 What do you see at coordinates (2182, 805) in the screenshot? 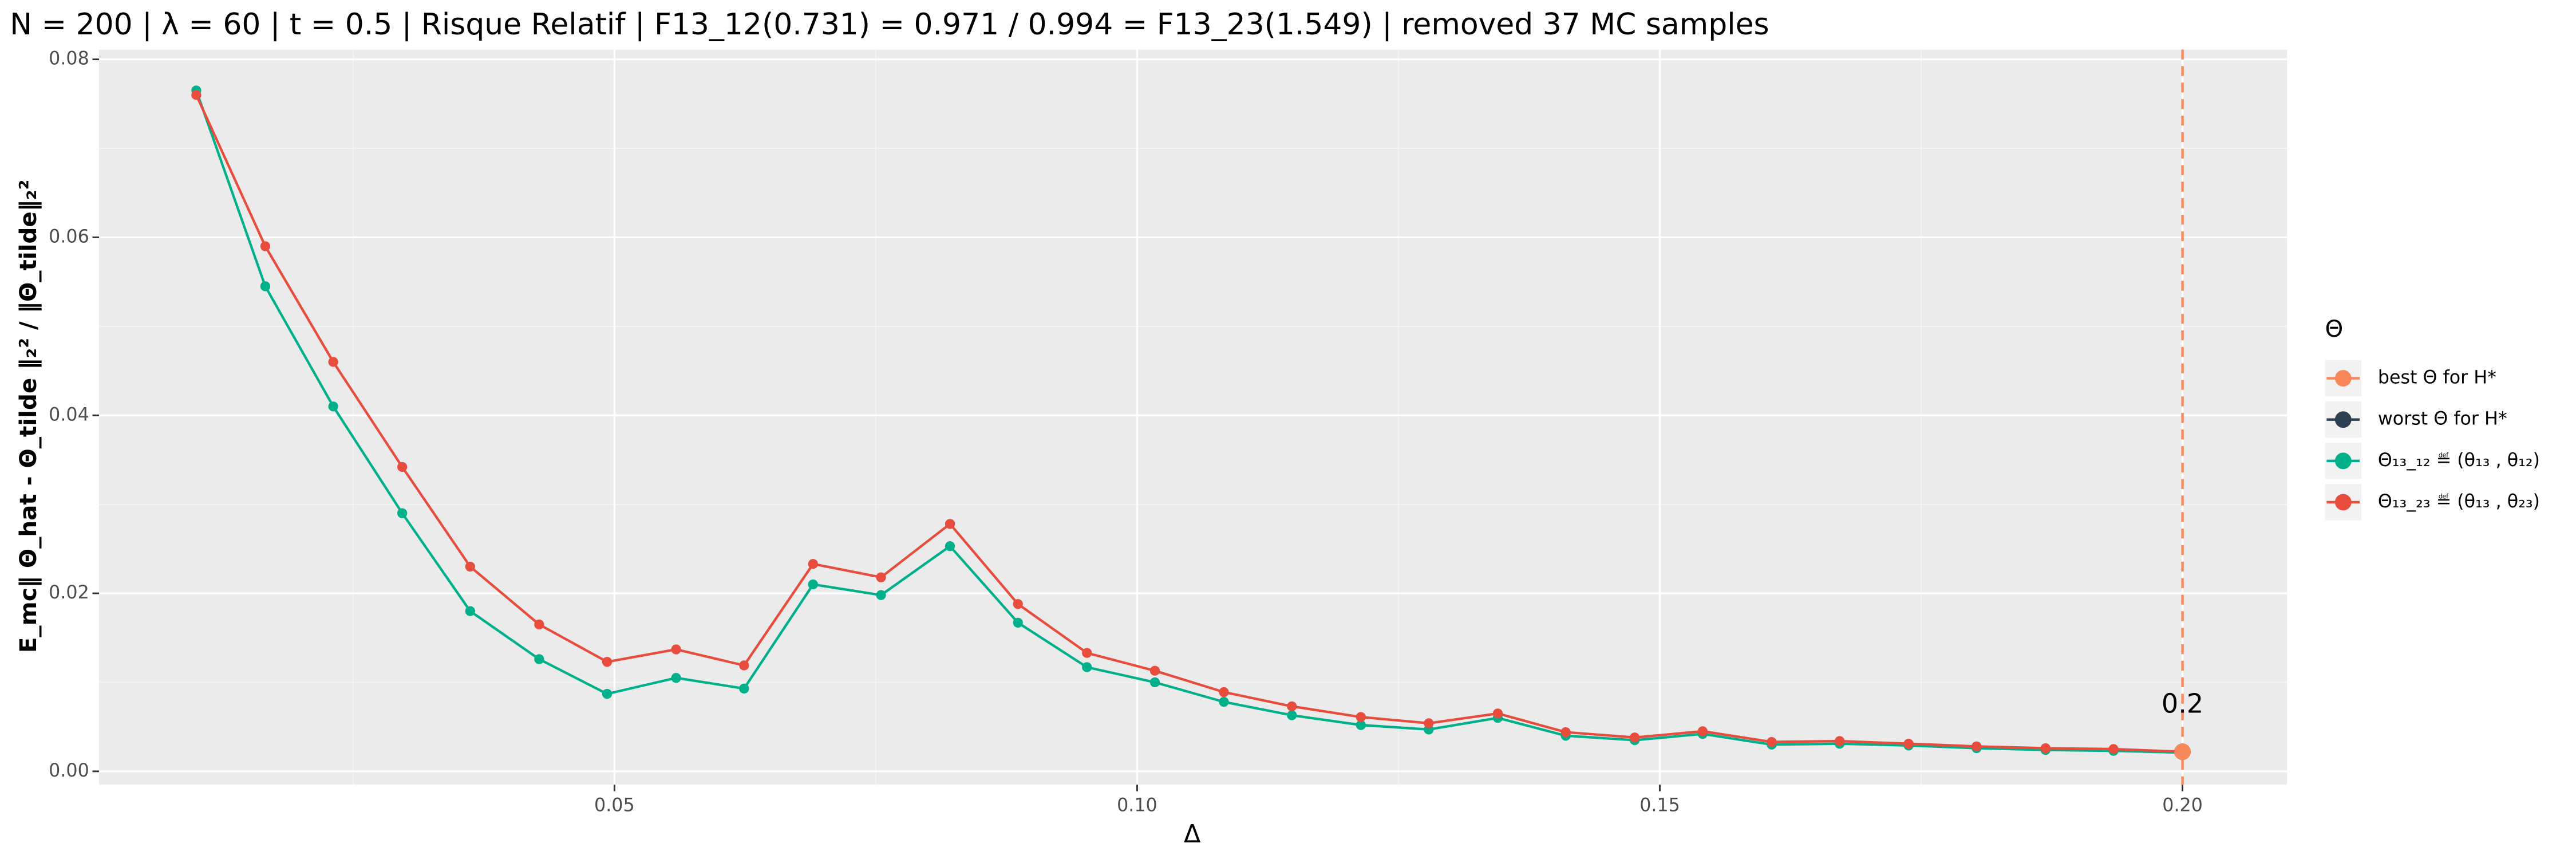
I see `x-tick-label: 0.20` at bounding box center [2182, 805].